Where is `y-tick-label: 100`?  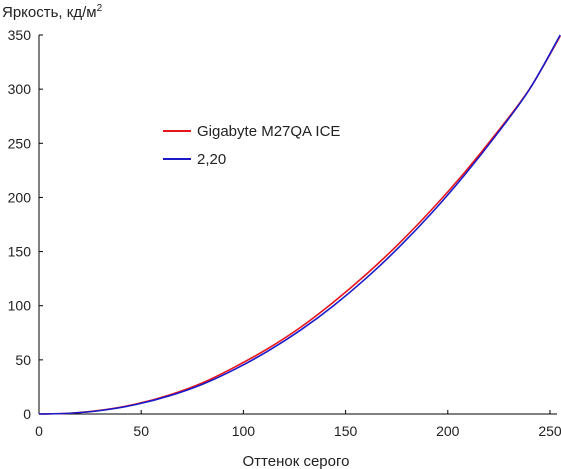 y-tick-label: 100 is located at coordinates (20, 306).